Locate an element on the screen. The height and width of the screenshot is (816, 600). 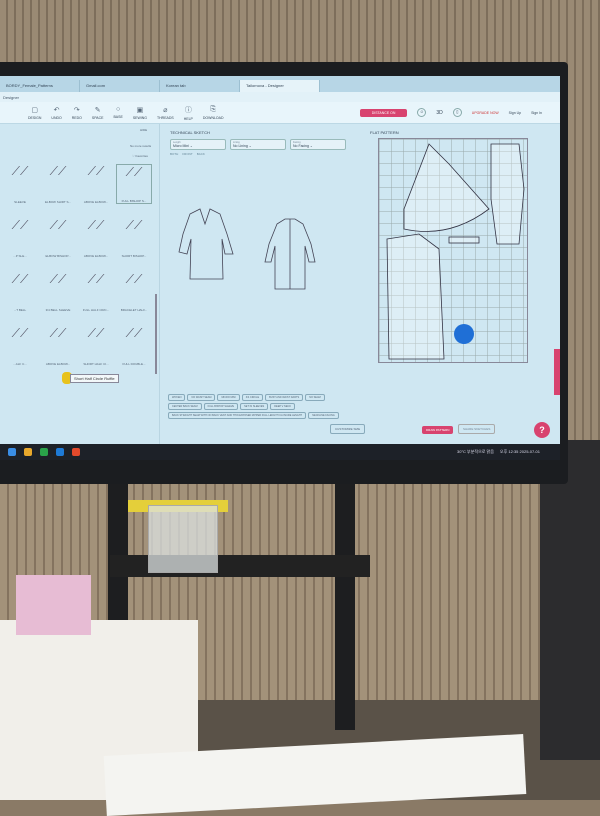
customize-size-button: CUSTOMIZE SIZE is located at coordinates (348, 429).